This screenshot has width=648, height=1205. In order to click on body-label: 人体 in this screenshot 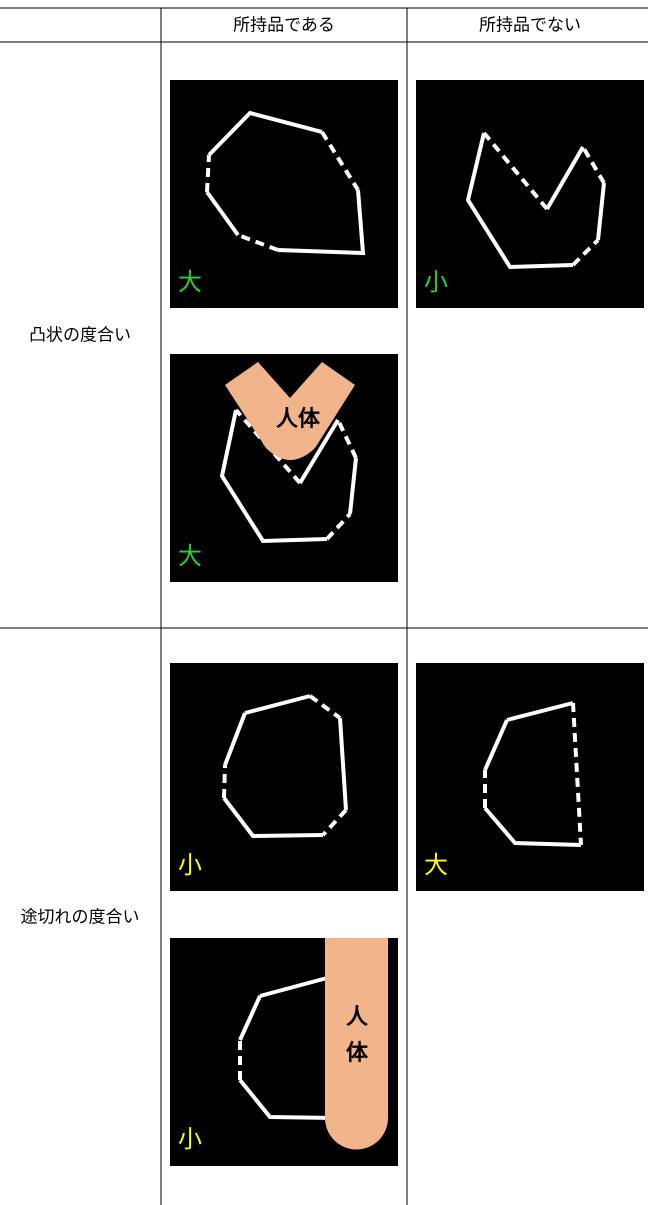, I will do `click(298, 419)`.